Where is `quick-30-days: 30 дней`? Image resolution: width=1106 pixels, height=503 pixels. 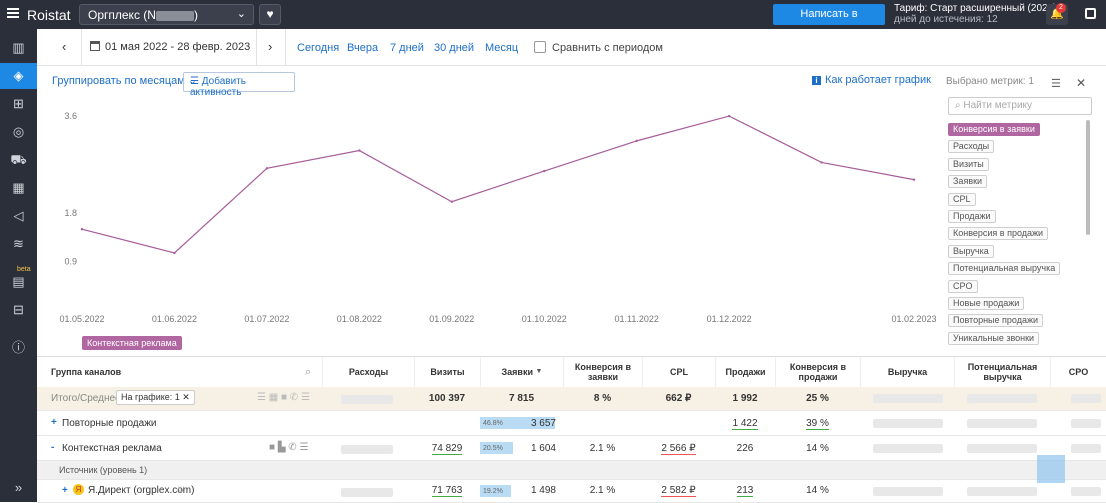
quick-30-days: 30 дней is located at coordinates (454, 48).